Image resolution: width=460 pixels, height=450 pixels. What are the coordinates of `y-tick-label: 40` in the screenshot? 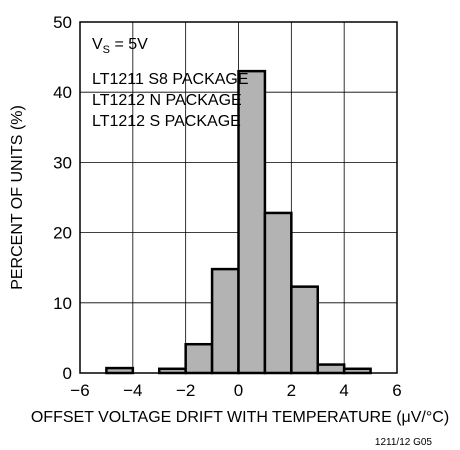 It's located at (62, 92).